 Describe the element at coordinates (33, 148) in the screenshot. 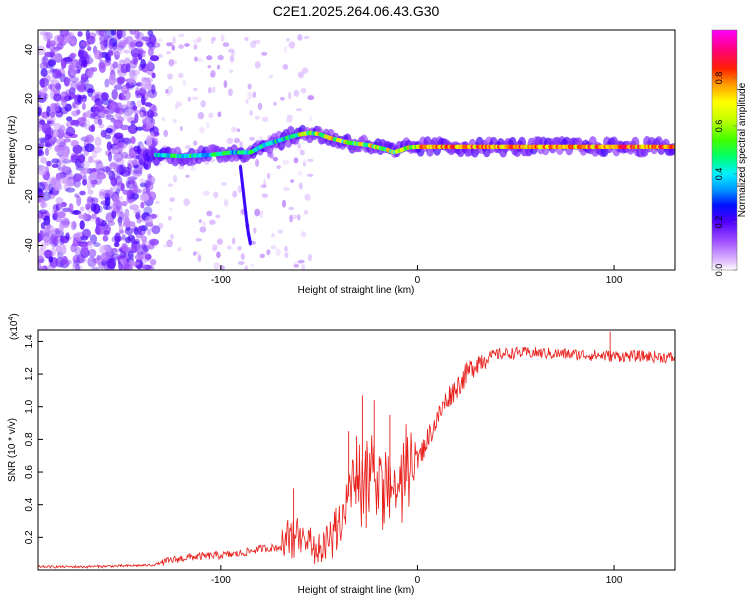

I see `spectrogram-y-ticks: -40 -20 0 20 40` at that location.